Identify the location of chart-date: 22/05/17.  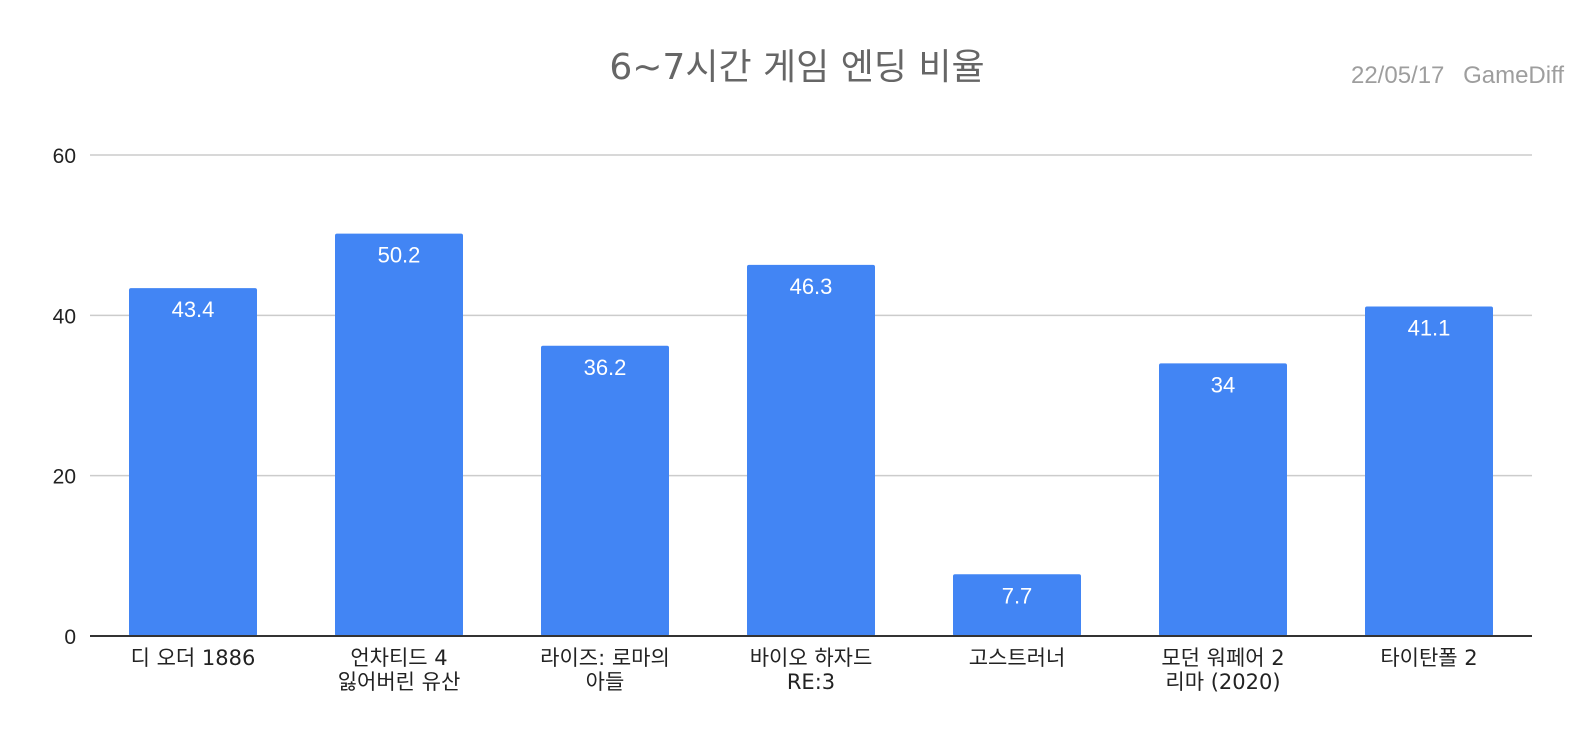
(1397, 75).